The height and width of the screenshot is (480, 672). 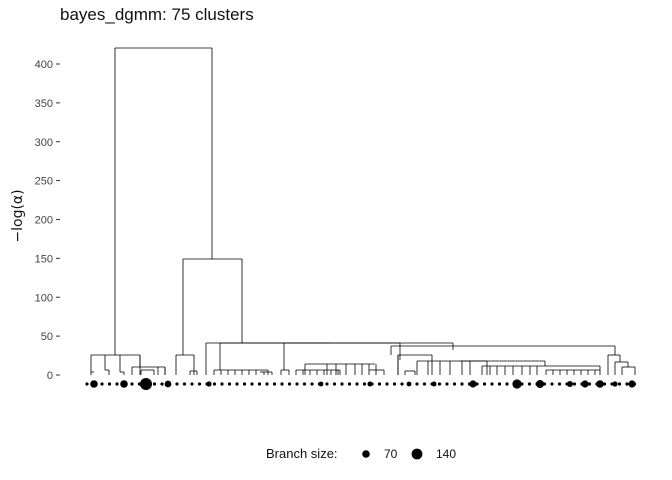 I want to click on y-tick-label-150: 150, so click(x=44, y=259).